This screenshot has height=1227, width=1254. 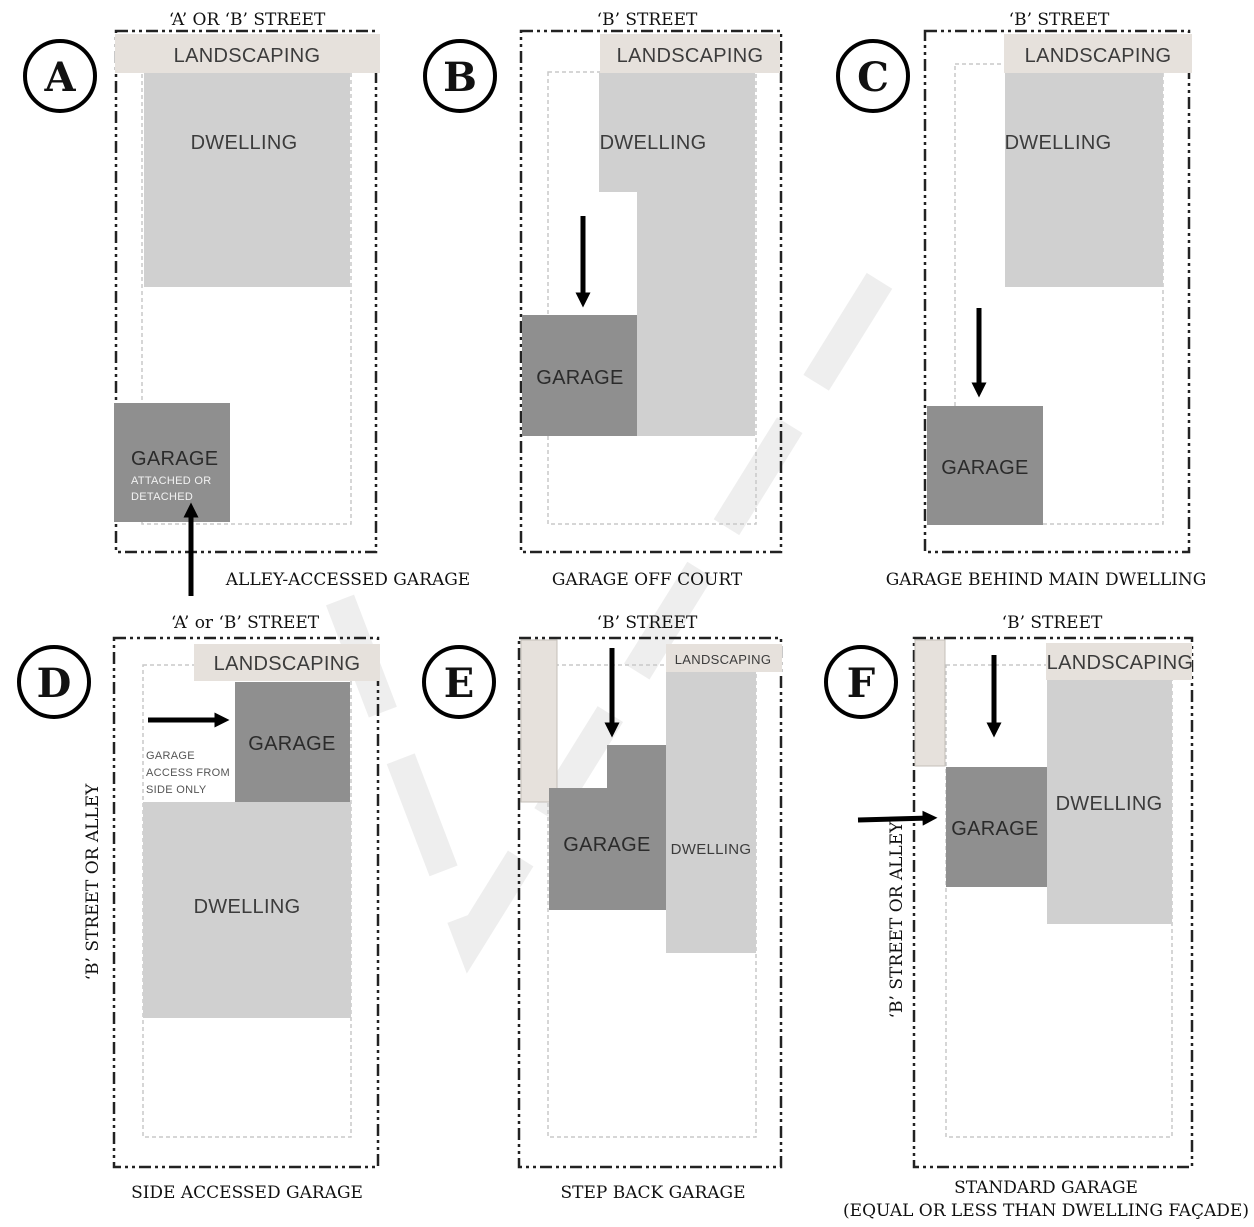 I want to click on diagram-d-landscaping-label: LANDSCAPING, so click(x=287, y=664).